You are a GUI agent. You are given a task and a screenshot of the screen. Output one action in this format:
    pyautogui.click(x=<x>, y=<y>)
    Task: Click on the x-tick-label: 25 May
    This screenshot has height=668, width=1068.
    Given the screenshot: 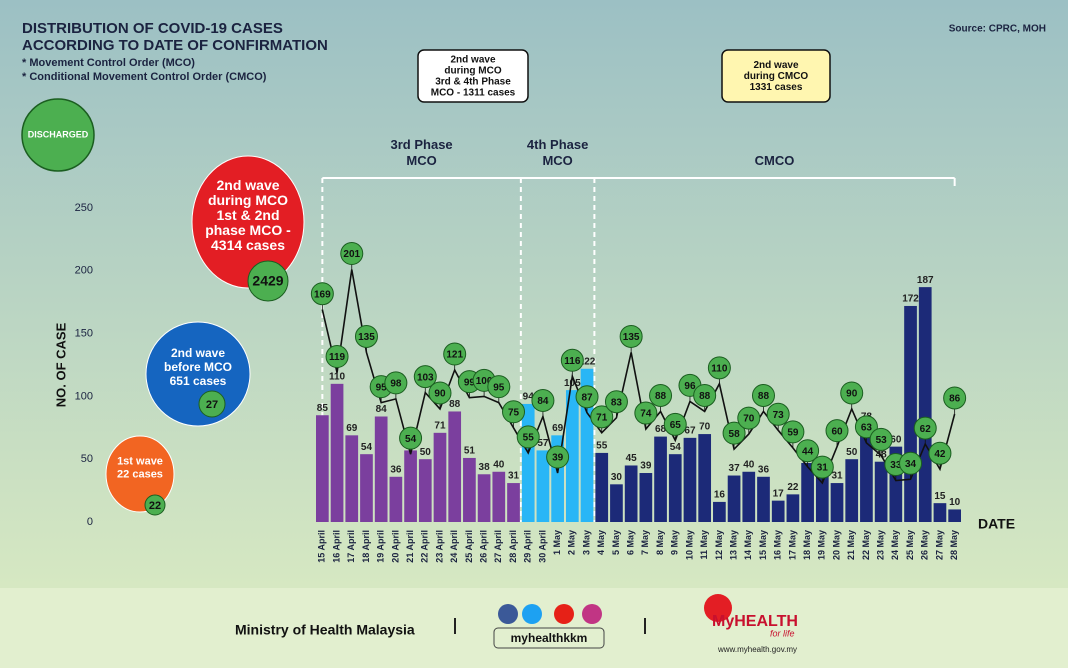 What is the action you would take?
    pyautogui.click(x=910, y=545)
    